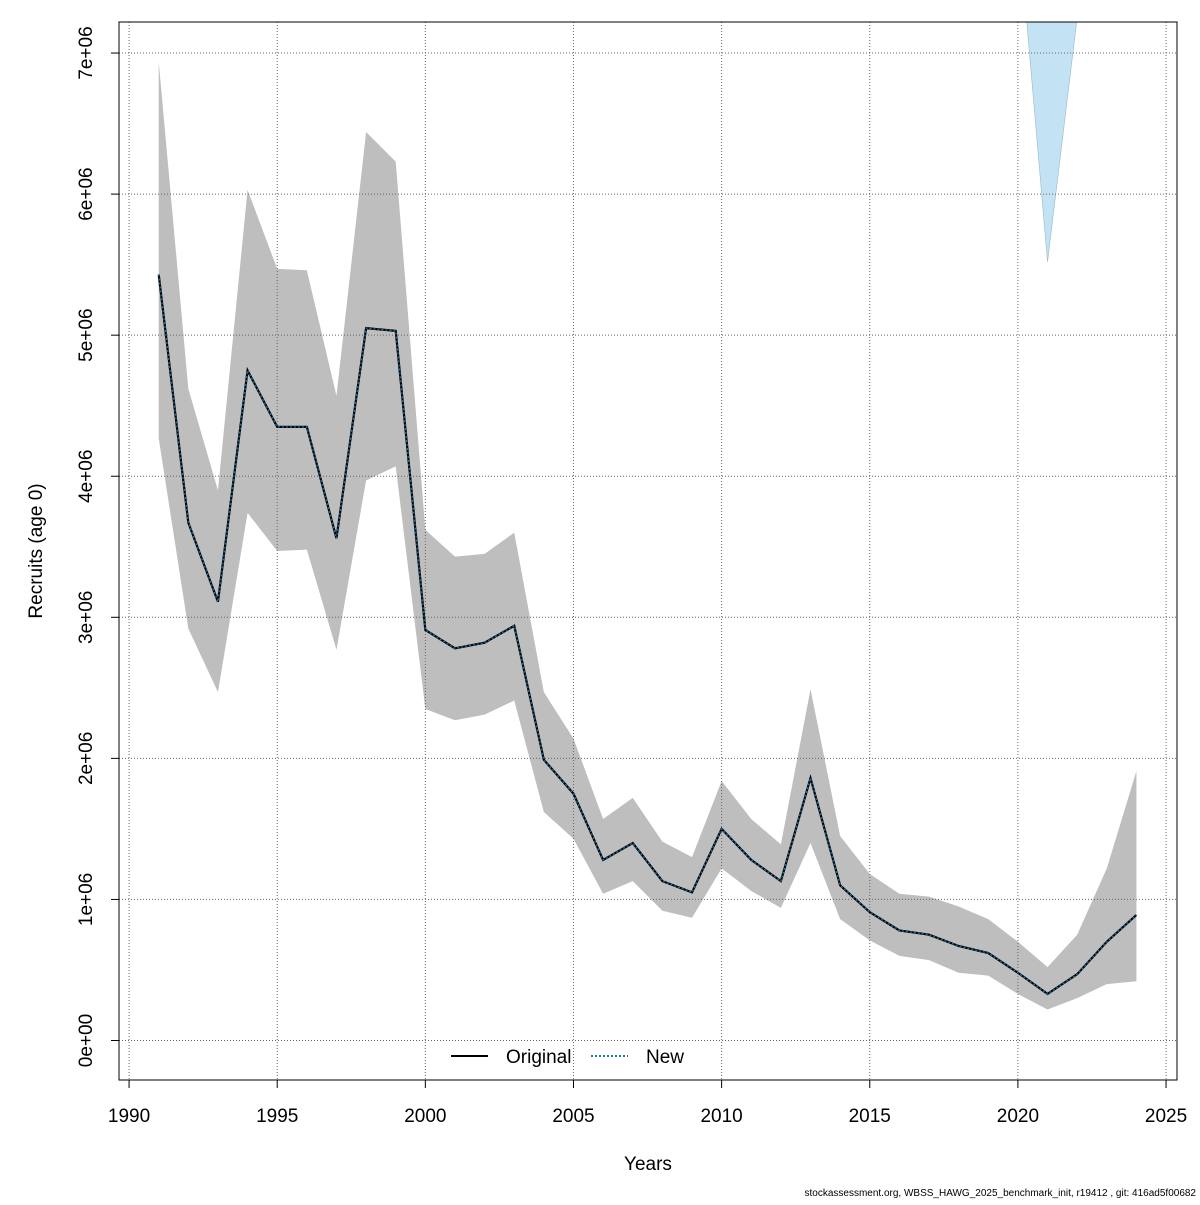 The image size is (1200, 1205). I want to click on y-tick-label: 1e+06, so click(86, 899).